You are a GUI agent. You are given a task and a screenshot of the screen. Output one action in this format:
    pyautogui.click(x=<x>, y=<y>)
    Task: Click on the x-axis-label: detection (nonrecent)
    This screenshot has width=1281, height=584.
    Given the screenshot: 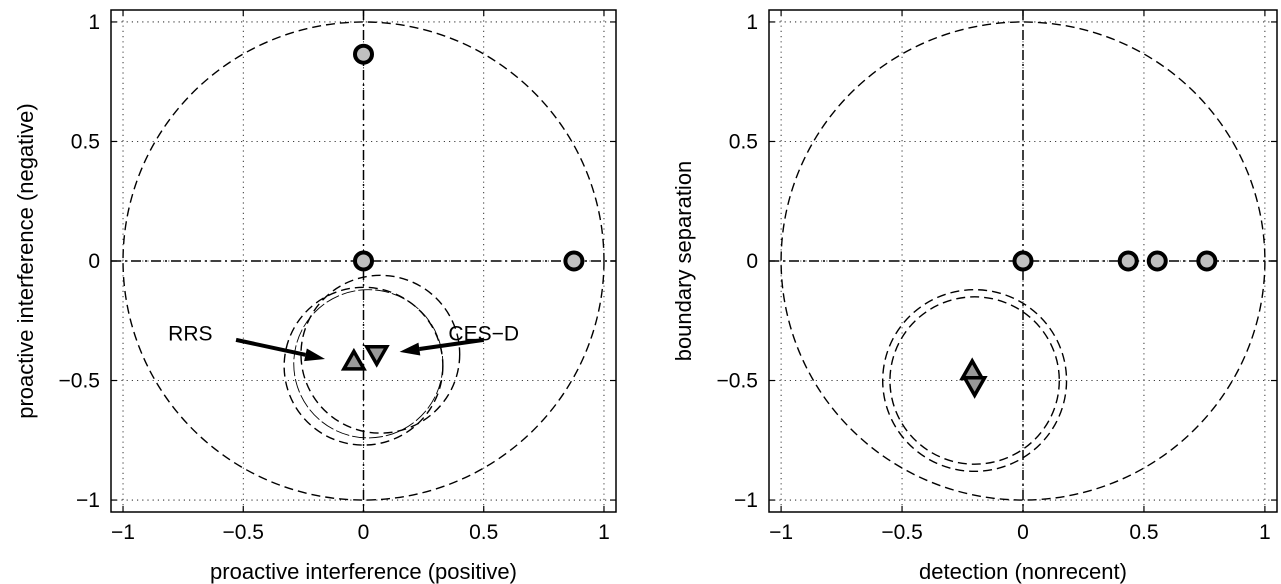 What is the action you would take?
    pyautogui.click(x=1023, y=571)
    